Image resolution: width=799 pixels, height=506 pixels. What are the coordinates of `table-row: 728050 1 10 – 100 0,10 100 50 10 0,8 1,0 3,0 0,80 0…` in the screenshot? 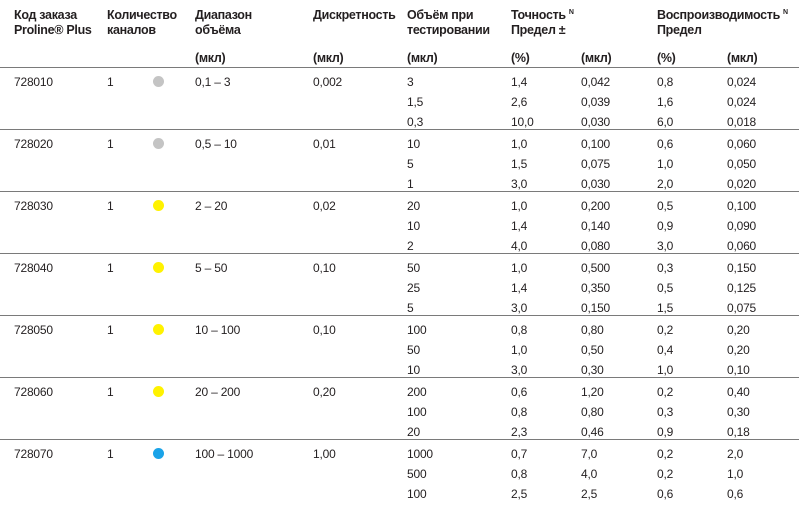 It's located at (399, 351).